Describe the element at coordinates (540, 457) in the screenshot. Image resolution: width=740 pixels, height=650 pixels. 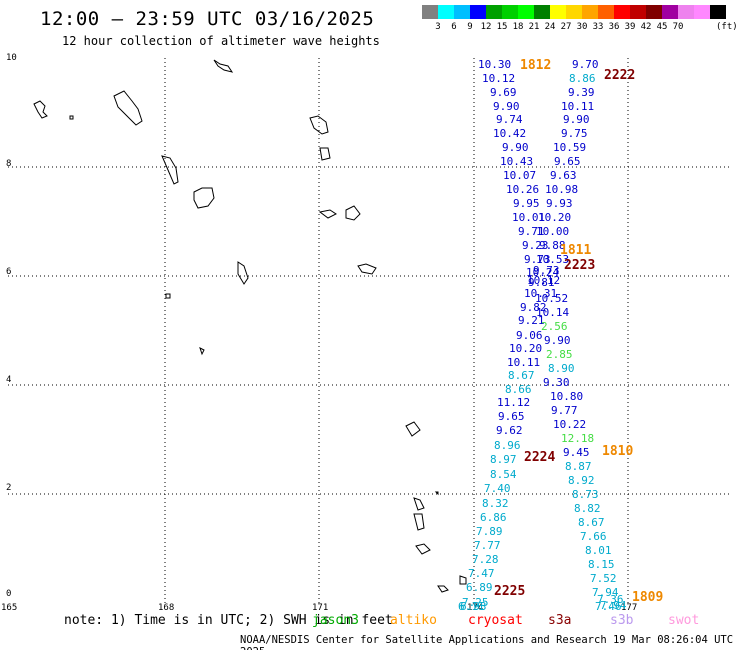
I see `pass-time-label: 2224` at that location.